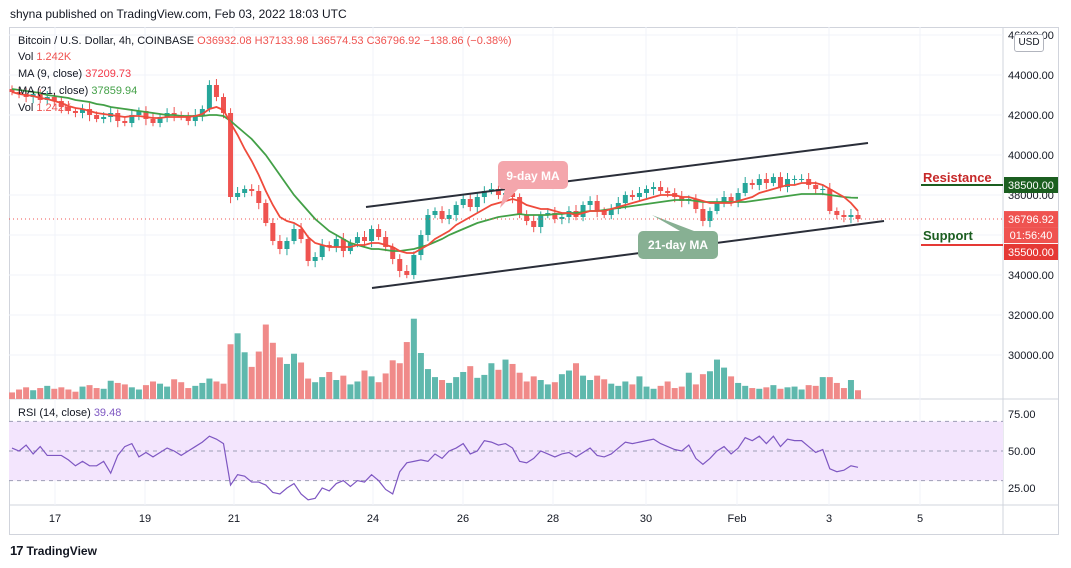  I want to click on ma9-callout-label: 9-day MA, so click(533, 176).